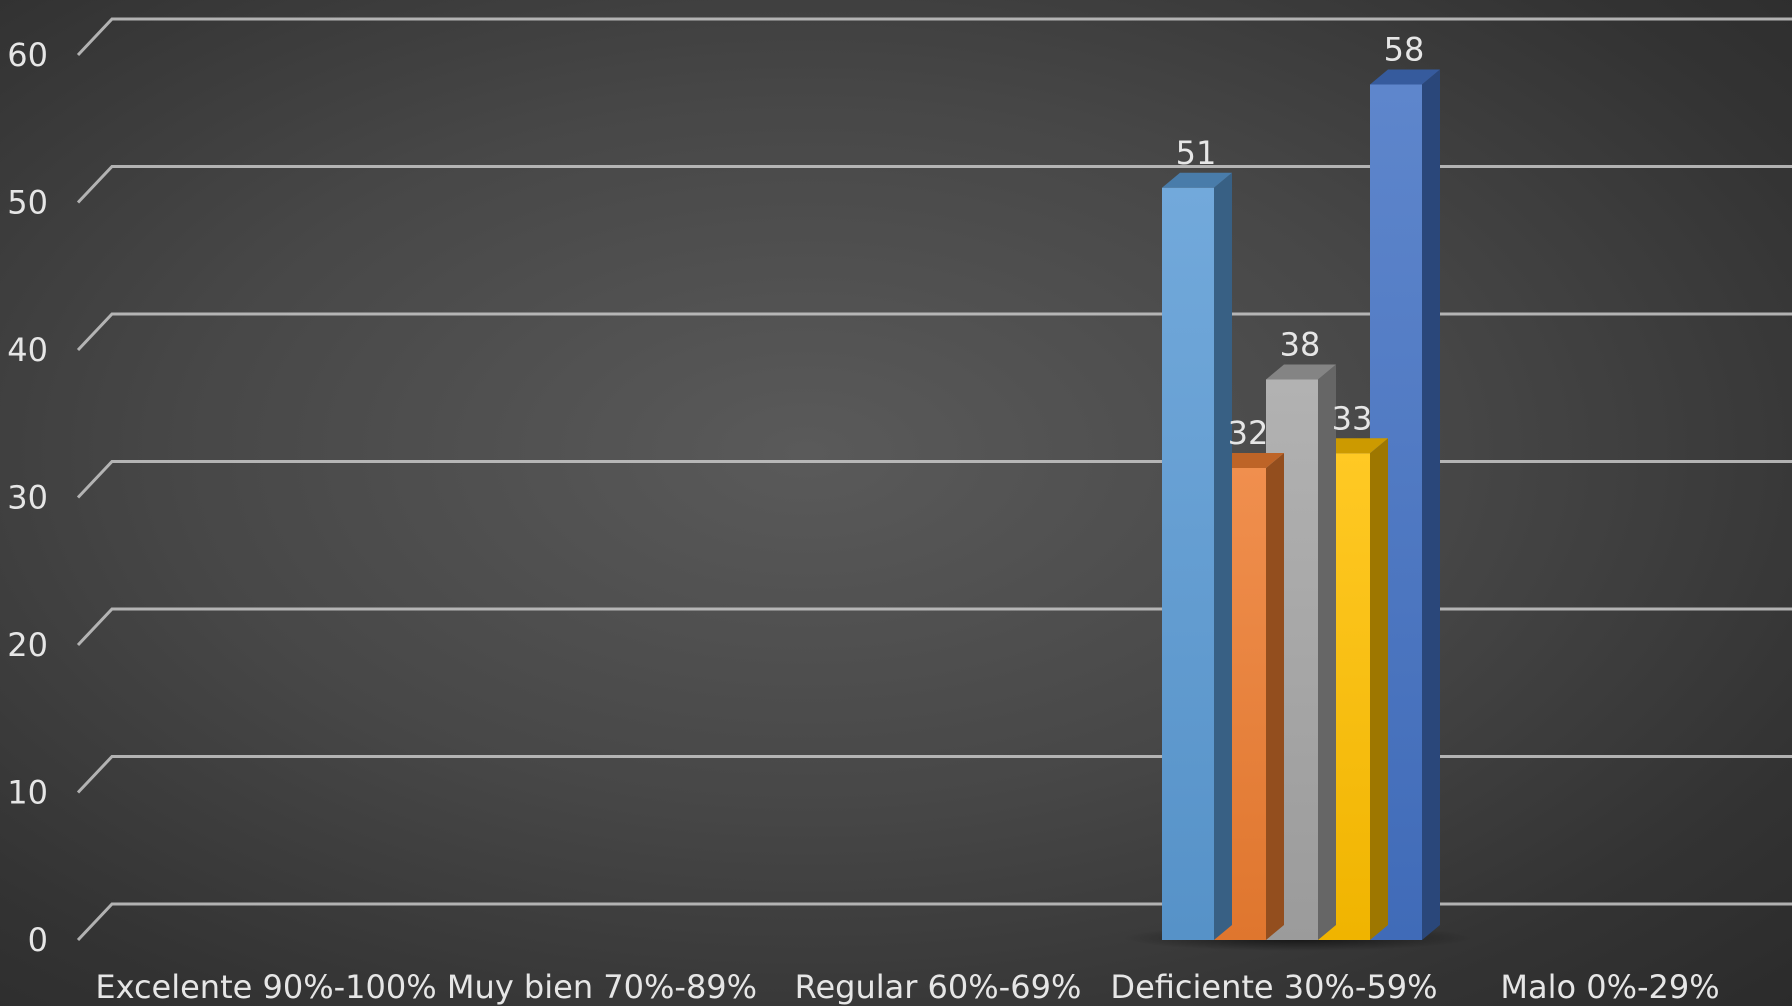  I want to click on category-label: Regular 60%-69%, so click(938, 987).